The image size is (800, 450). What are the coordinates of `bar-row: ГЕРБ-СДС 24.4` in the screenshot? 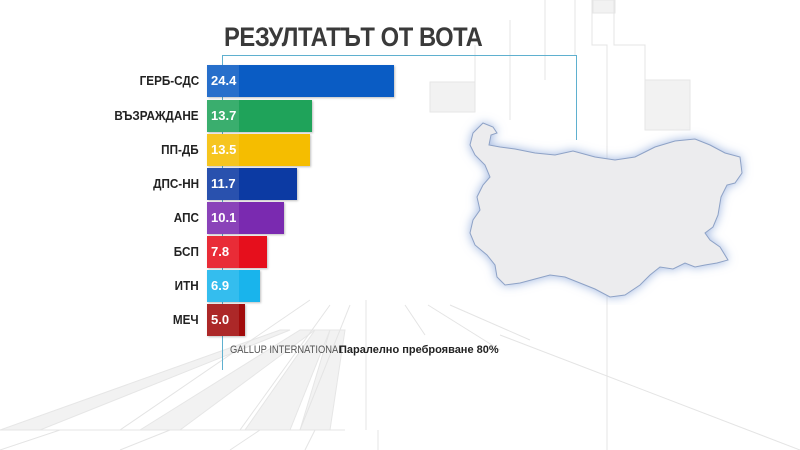 It's located at (210, 81).